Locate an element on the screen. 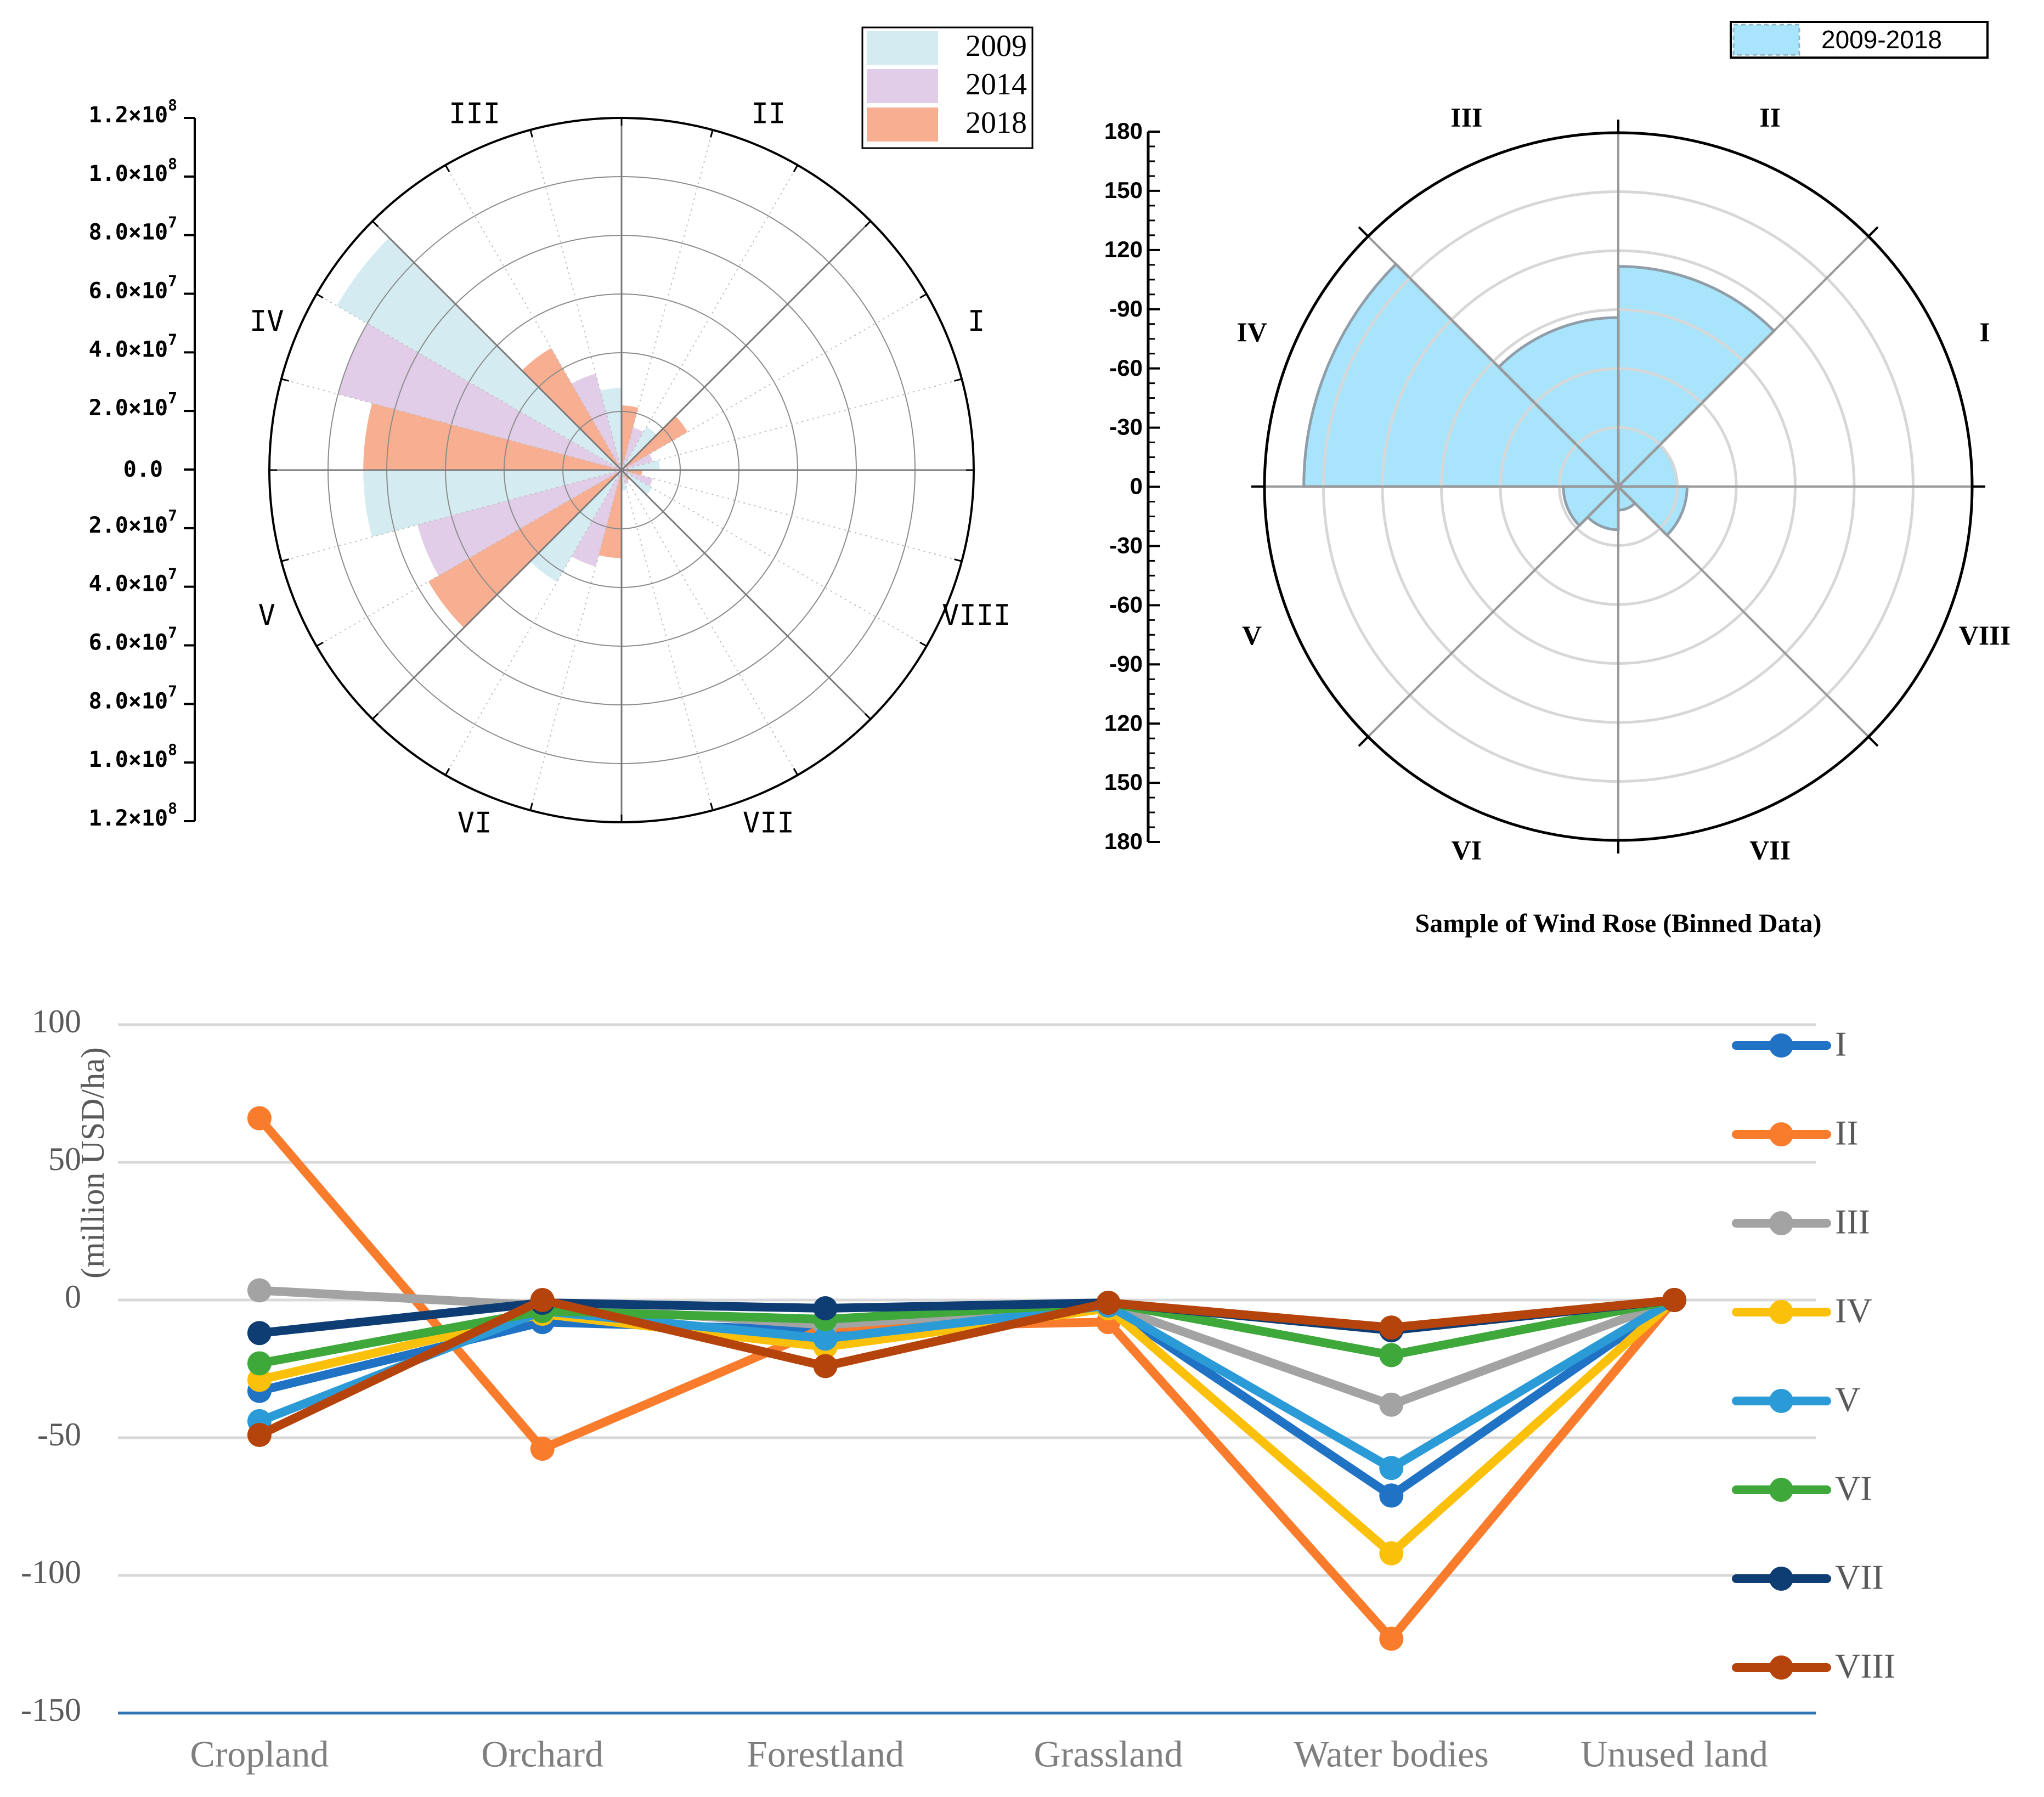  rose-bar-V is located at coordinates (1592, 507).